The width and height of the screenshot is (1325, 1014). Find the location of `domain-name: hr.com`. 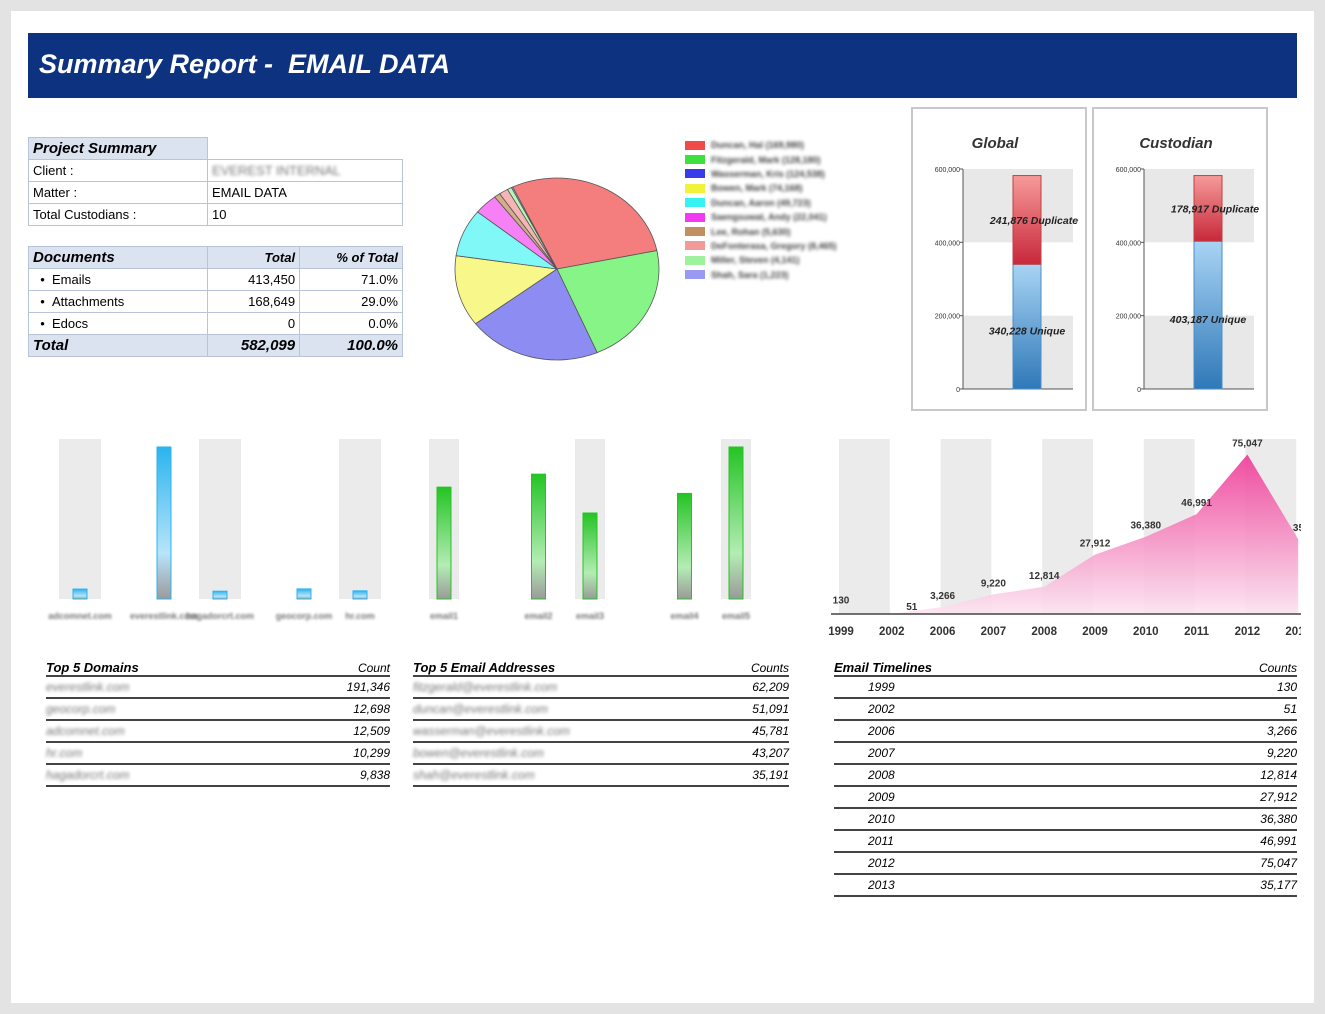

domain-name: hr.com is located at coordinates (64, 753).